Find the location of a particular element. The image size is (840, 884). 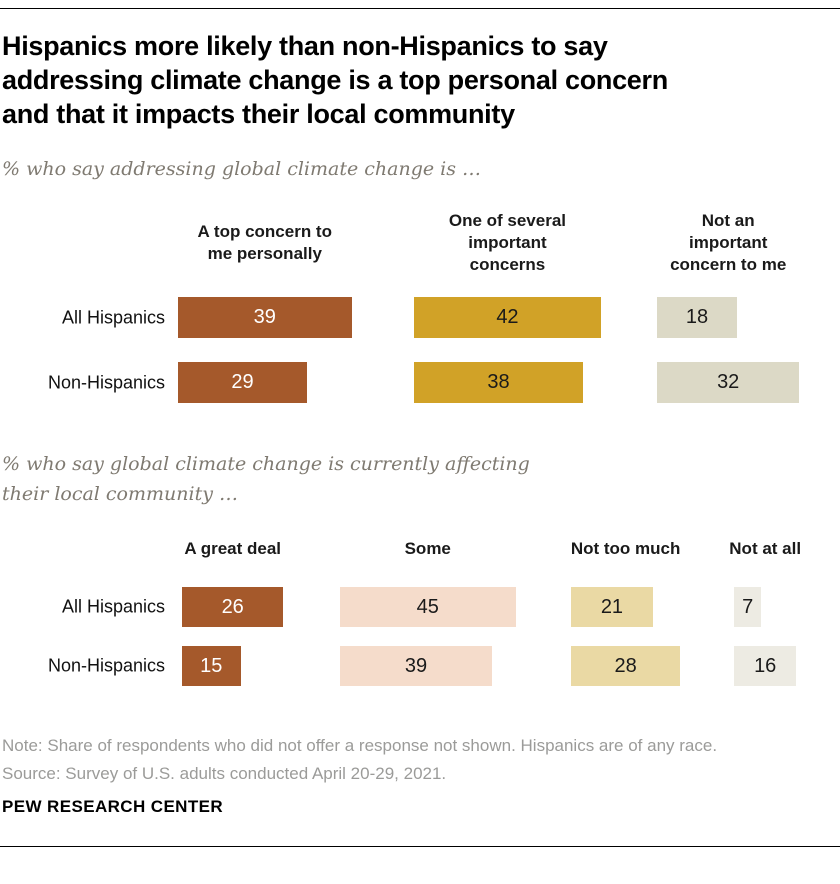

bar-segment: 15 is located at coordinates (211, 666).